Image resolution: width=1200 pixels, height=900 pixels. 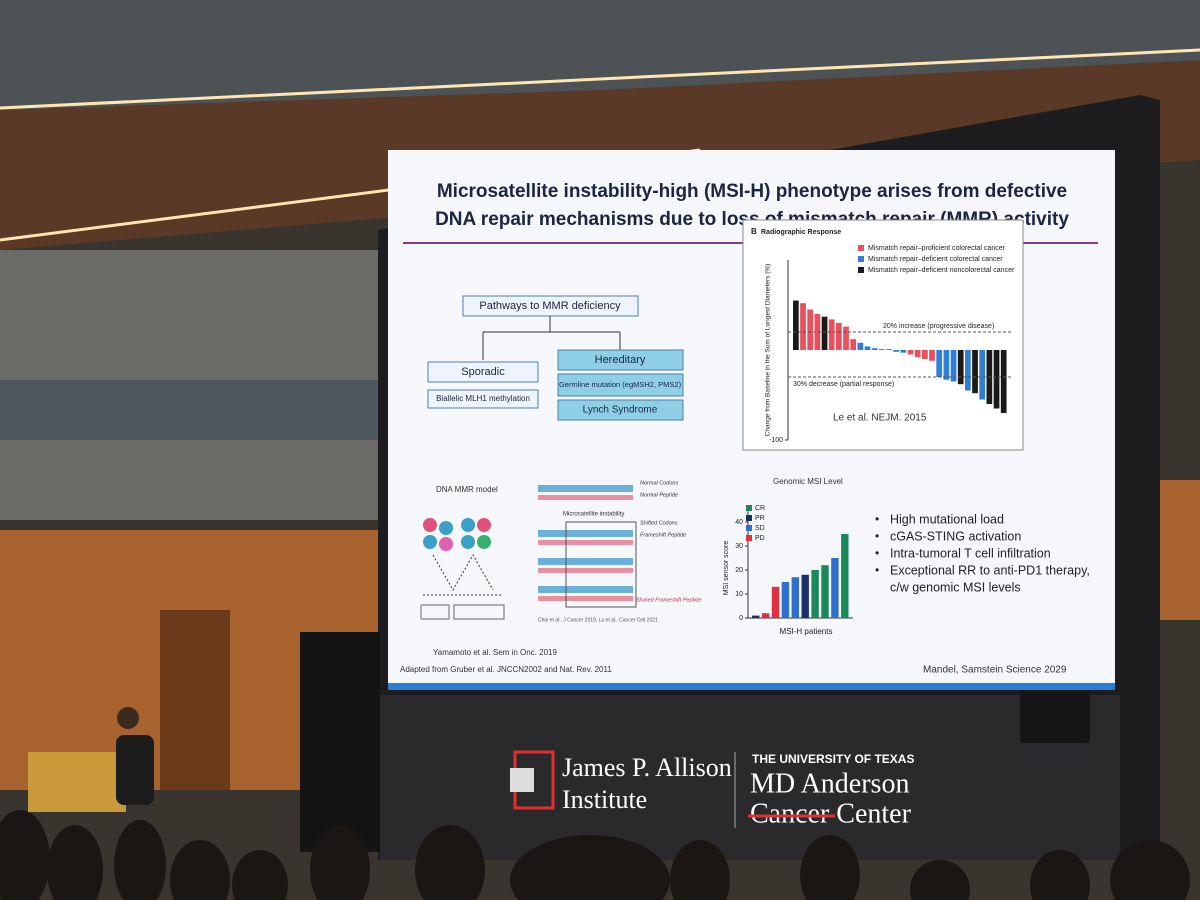 What do you see at coordinates (620, 360) in the screenshot?
I see `hereditary: Hereditary` at bounding box center [620, 360].